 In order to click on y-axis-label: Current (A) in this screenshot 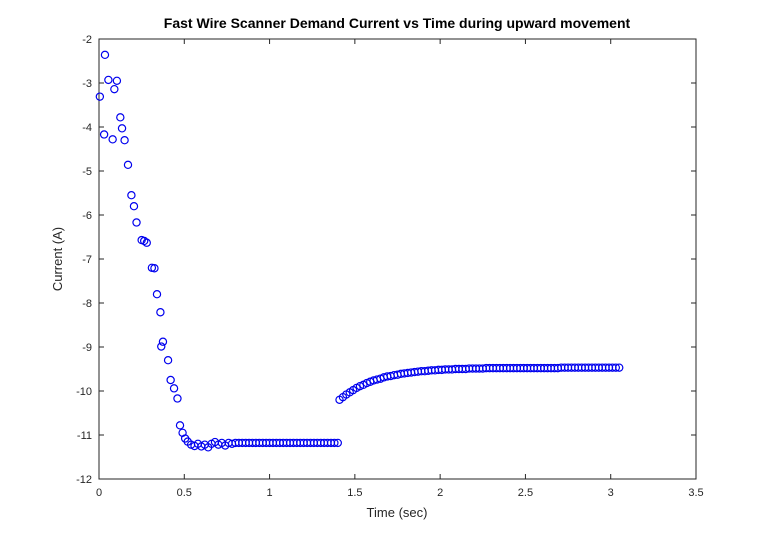, I will do `click(57, 259)`.